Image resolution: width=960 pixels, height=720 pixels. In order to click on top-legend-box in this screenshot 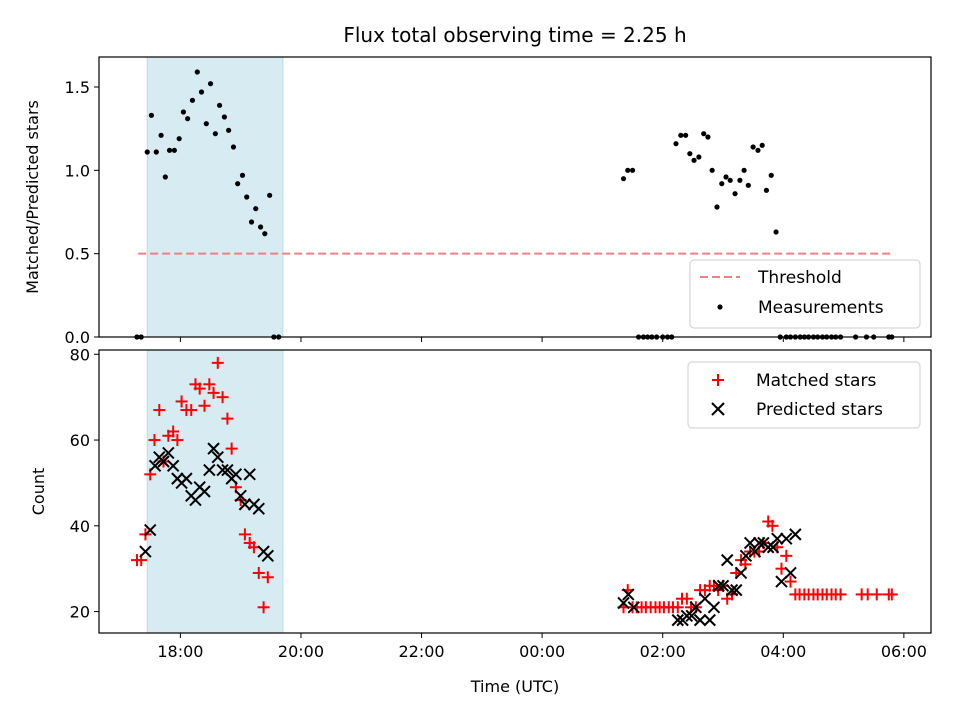, I will do `click(805, 294)`.